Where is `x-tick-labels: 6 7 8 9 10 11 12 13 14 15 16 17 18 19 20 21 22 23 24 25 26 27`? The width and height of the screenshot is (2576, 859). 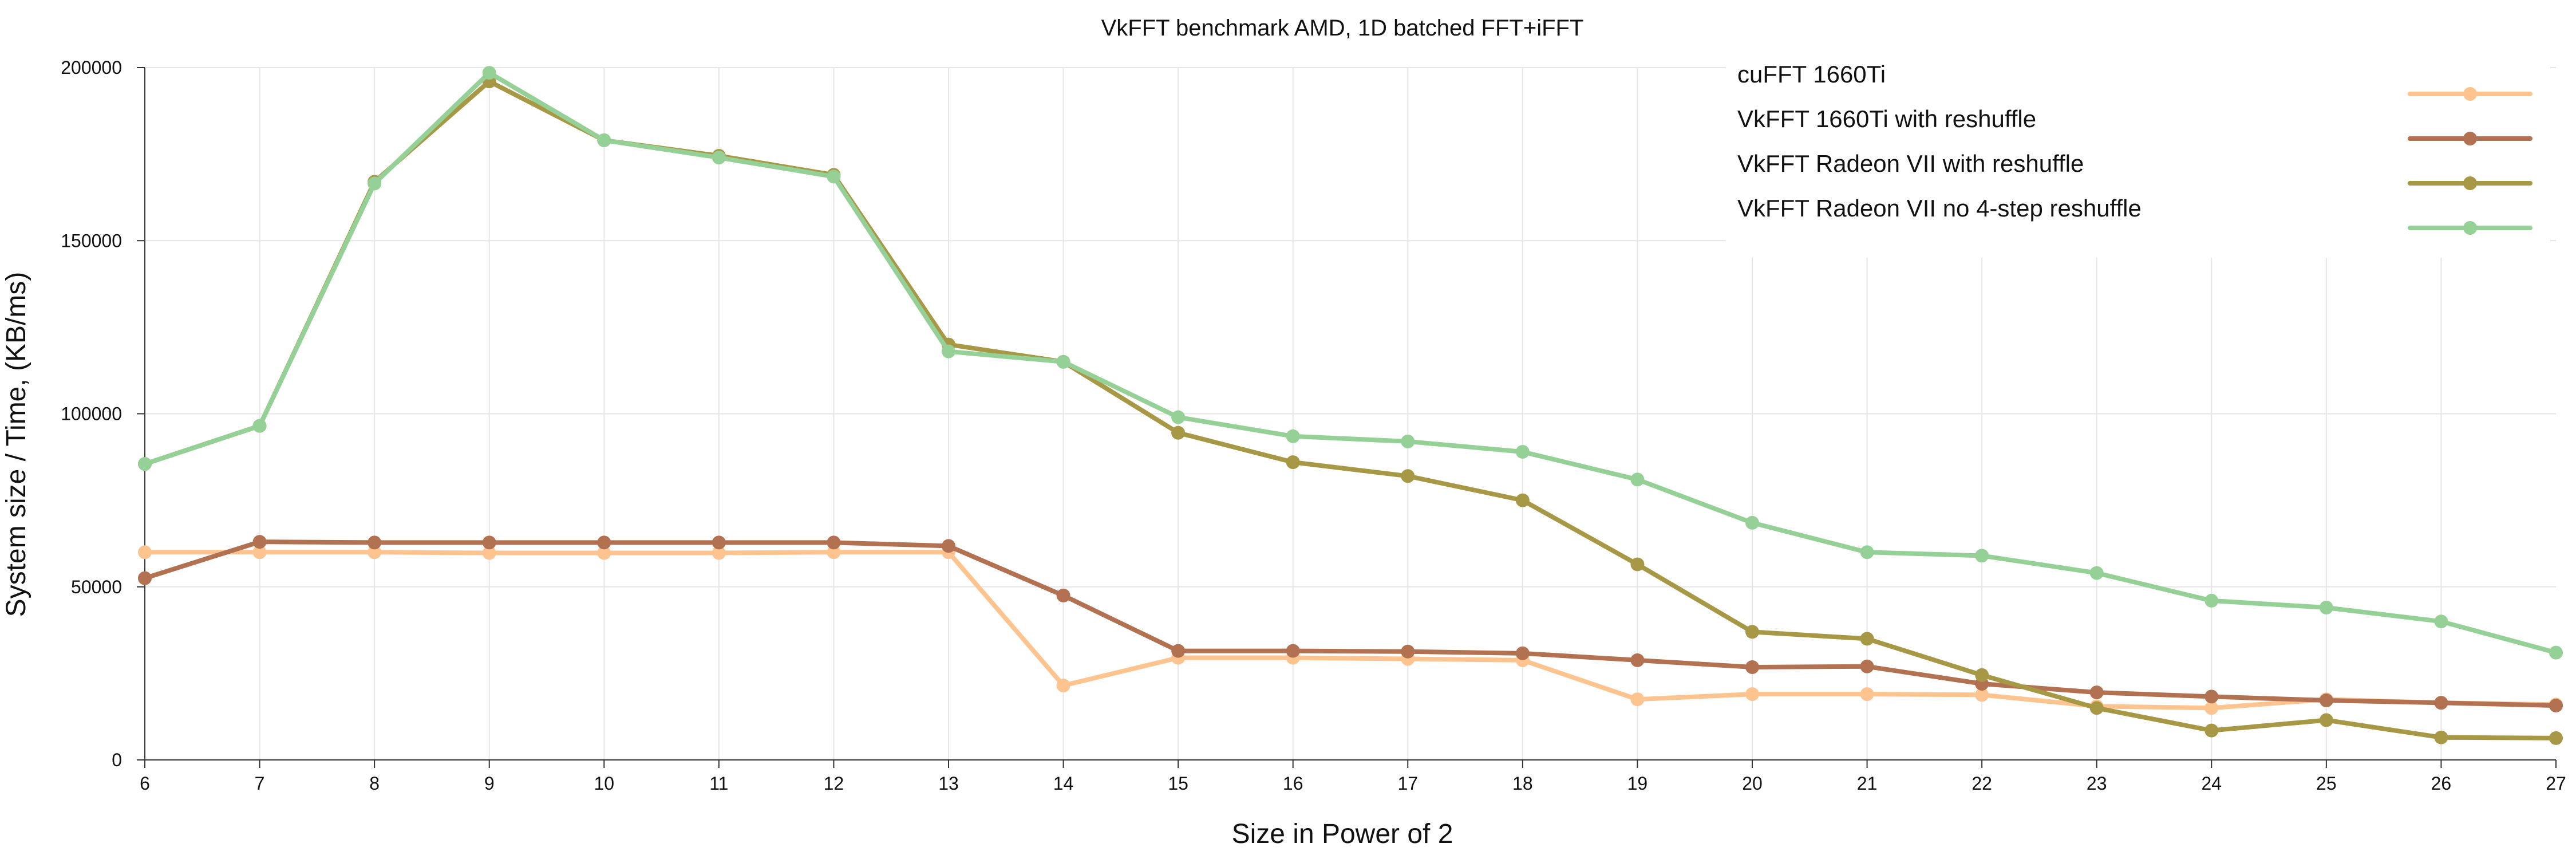 x-tick-labels: 6 7 8 9 10 11 12 13 14 15 16 17 18 19 20 21 22 23 24 25 26 27 is located at coordinates (1353, 783).